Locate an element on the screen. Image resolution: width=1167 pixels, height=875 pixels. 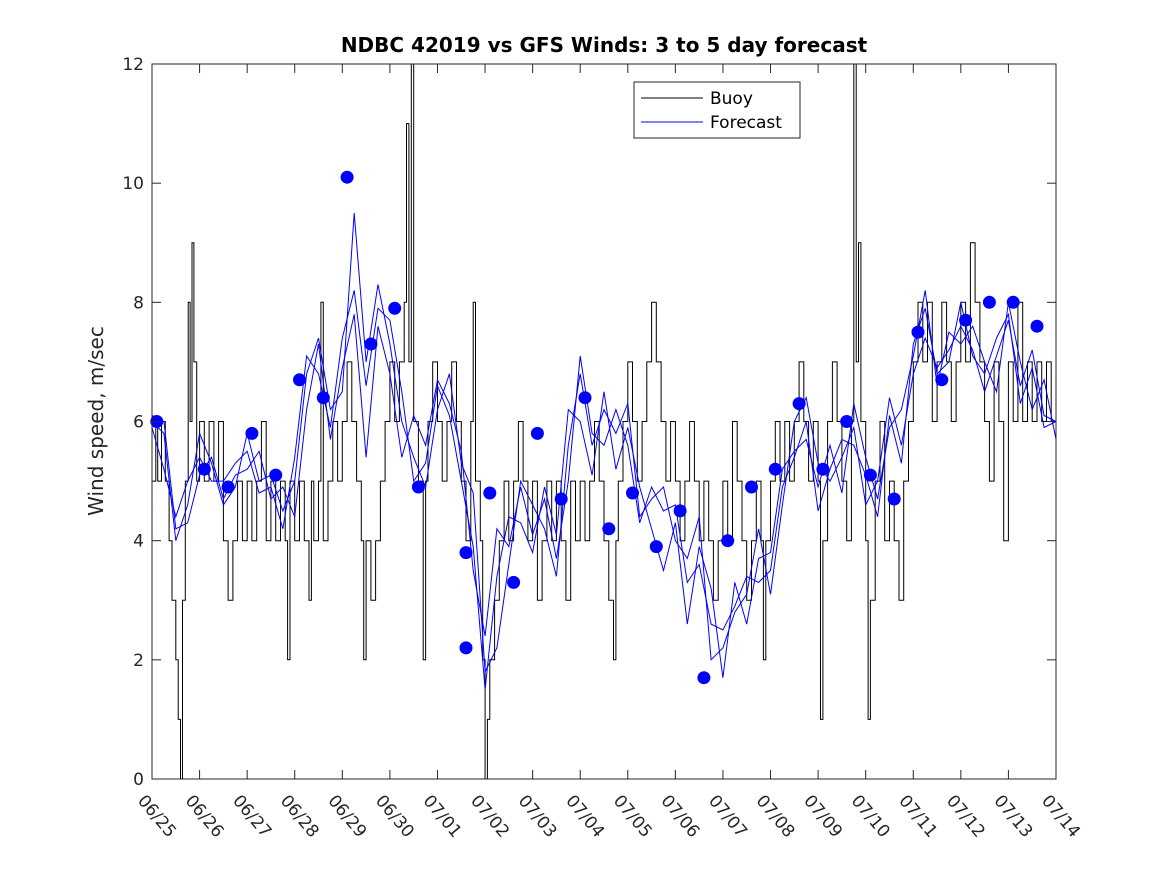
y-tick-label: 4 is located at coordinates (138, 542).